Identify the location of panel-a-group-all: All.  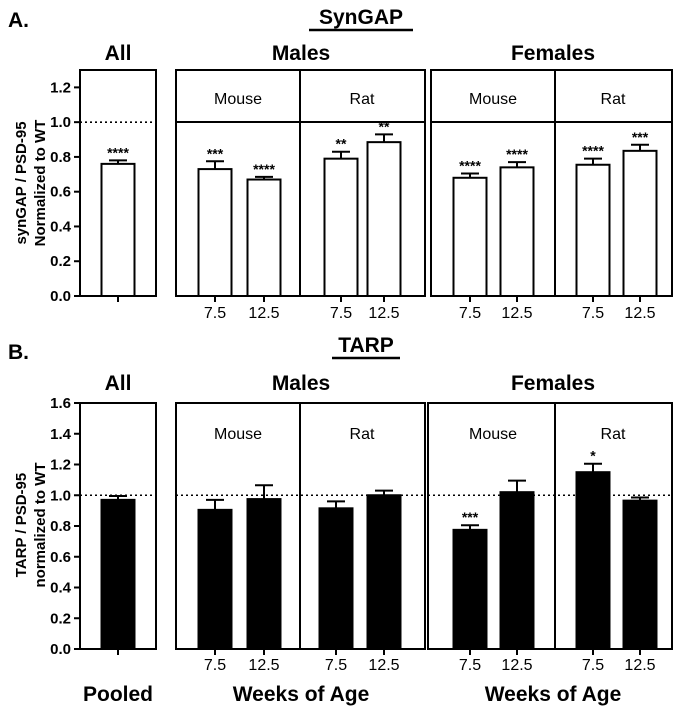
(118, 53).